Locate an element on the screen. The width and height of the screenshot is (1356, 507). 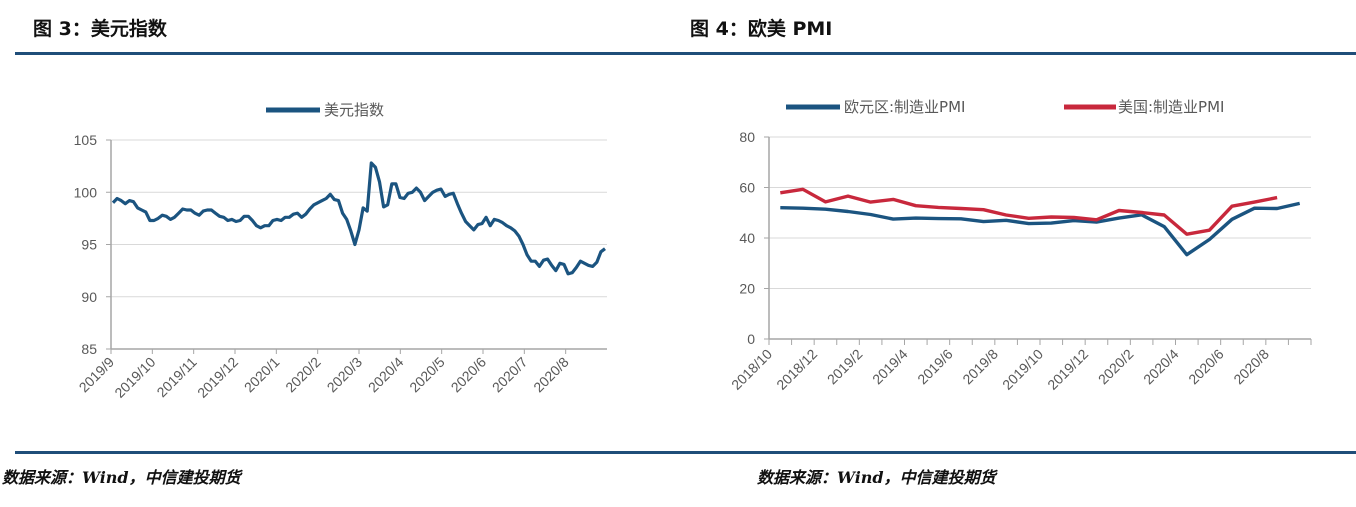
x-tick-label: 2019/4 is located at coordinates (890, 367).